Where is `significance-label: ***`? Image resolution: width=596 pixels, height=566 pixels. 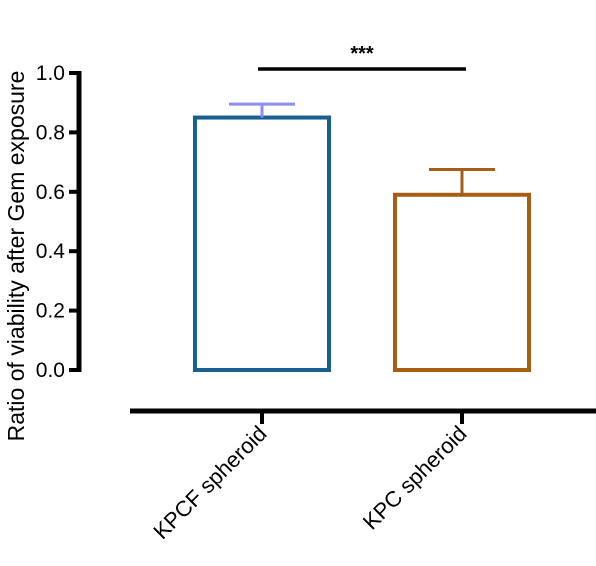
significance-label: *** is located at coordinates (362, 54).